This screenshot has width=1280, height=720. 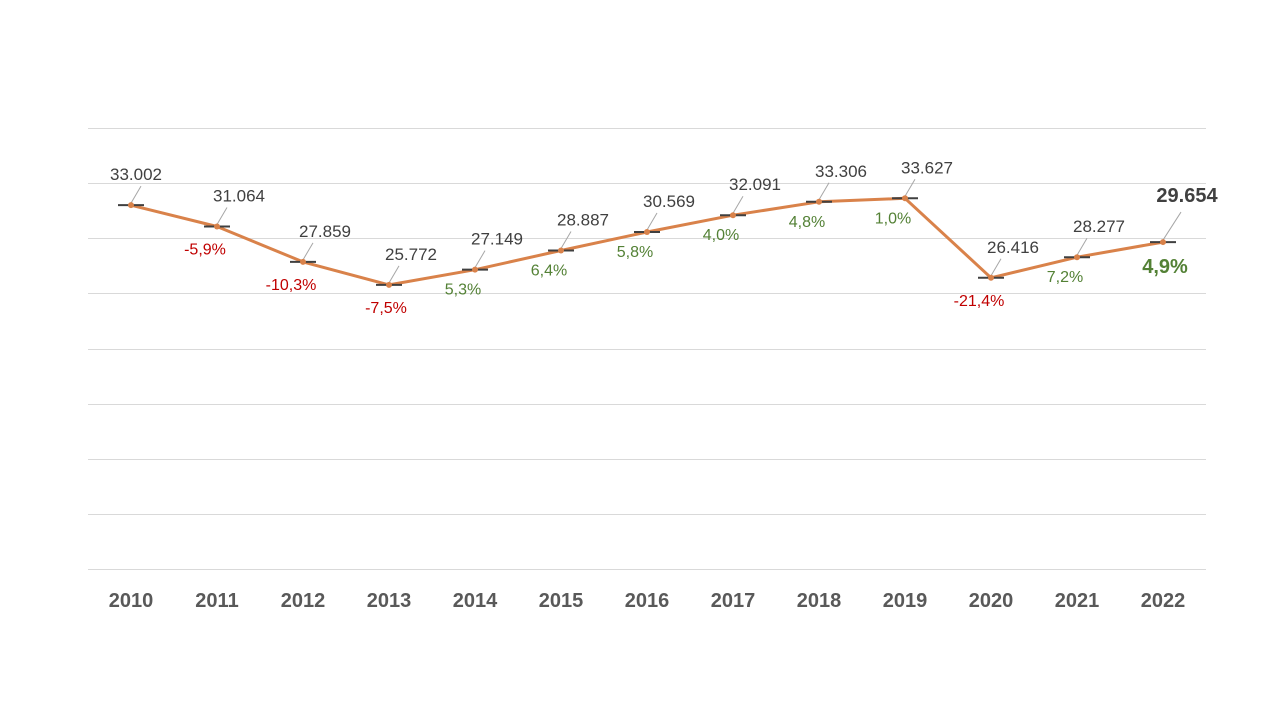 What do you see at coordinates (905, 601) in the screenshot?
I see `x-tick-label: 2019` at bounding box center [905, 601].